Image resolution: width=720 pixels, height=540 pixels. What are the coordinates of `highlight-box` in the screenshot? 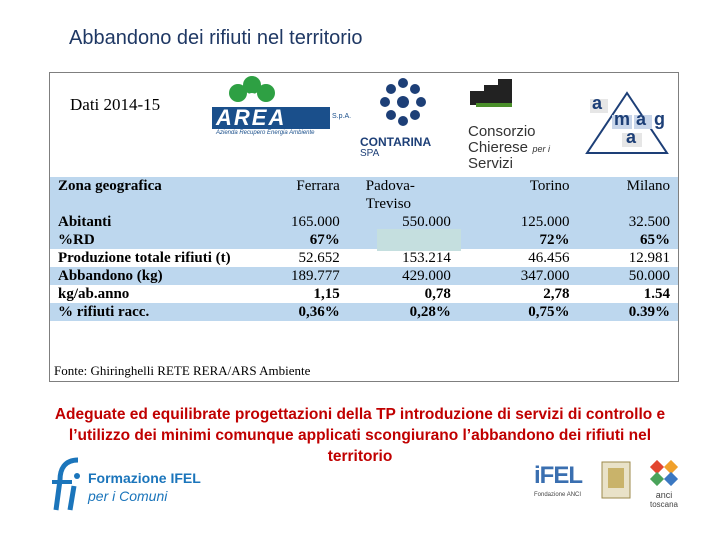 It's located at (419, 240).